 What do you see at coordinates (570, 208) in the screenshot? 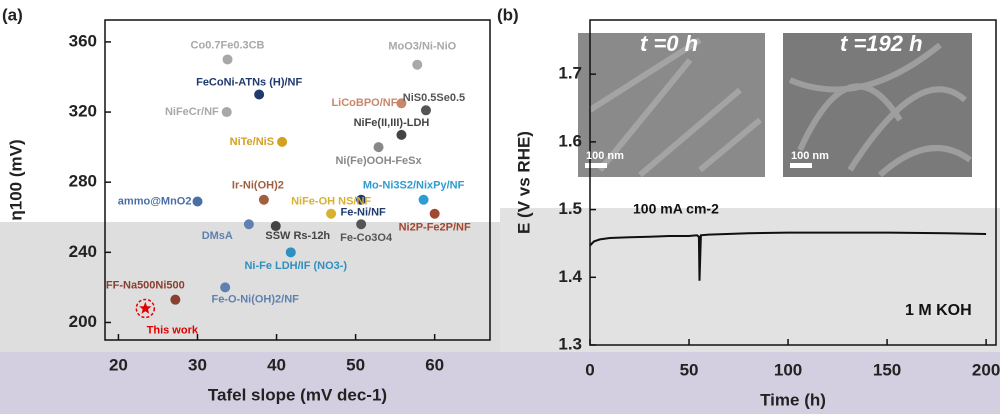
I see `y-tick-label: 1.5` at bounding box center [570, 208].